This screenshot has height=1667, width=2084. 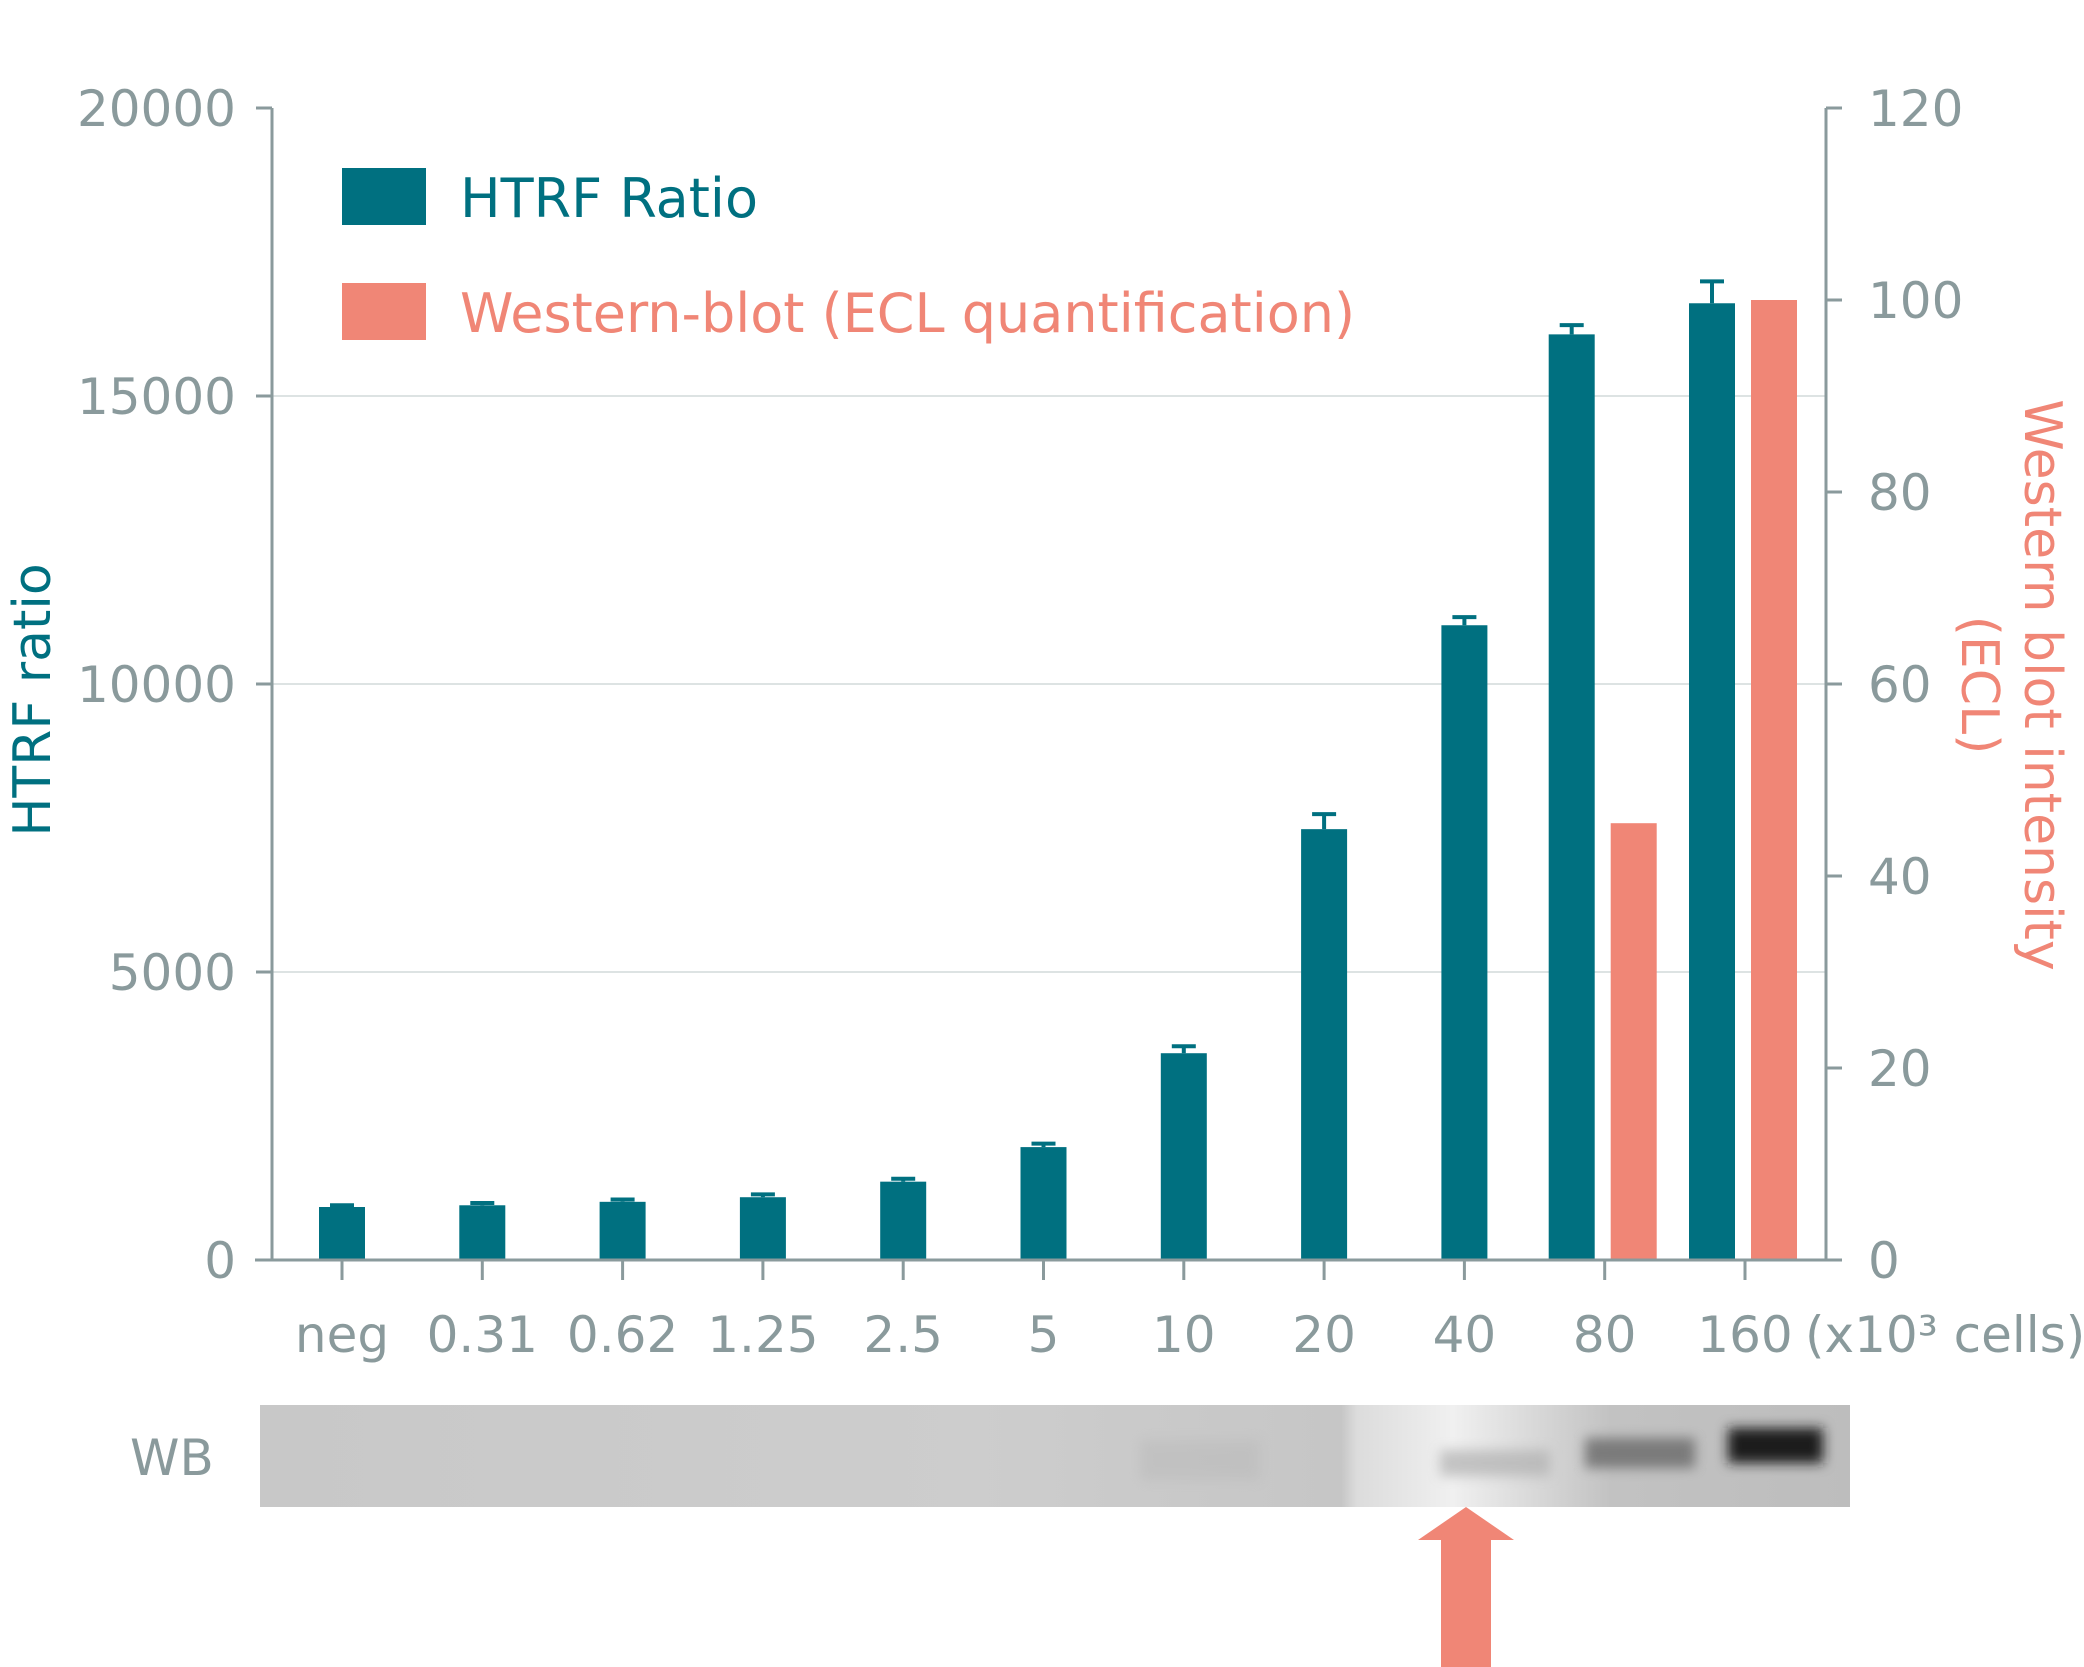 What do you see at coordinates (1466, 1587) in the screenshot?
I see `detection-arrow-icon` at bounding box center [1466, 1587].